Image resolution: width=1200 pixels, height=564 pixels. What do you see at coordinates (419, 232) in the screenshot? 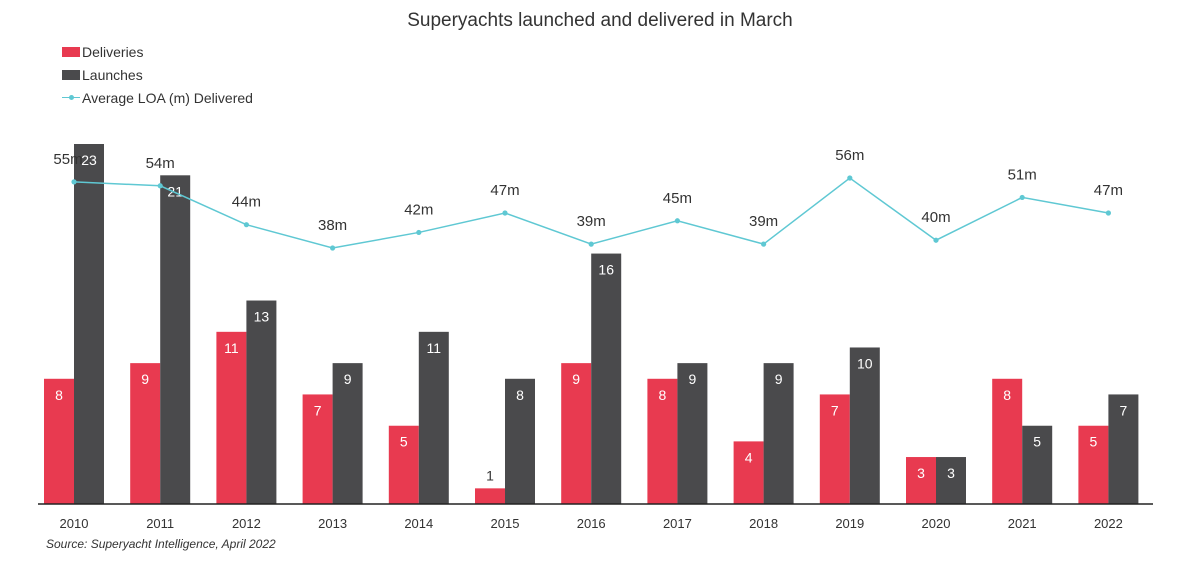
I see `point-average-loa-2014` at bounding box center [419, 232].